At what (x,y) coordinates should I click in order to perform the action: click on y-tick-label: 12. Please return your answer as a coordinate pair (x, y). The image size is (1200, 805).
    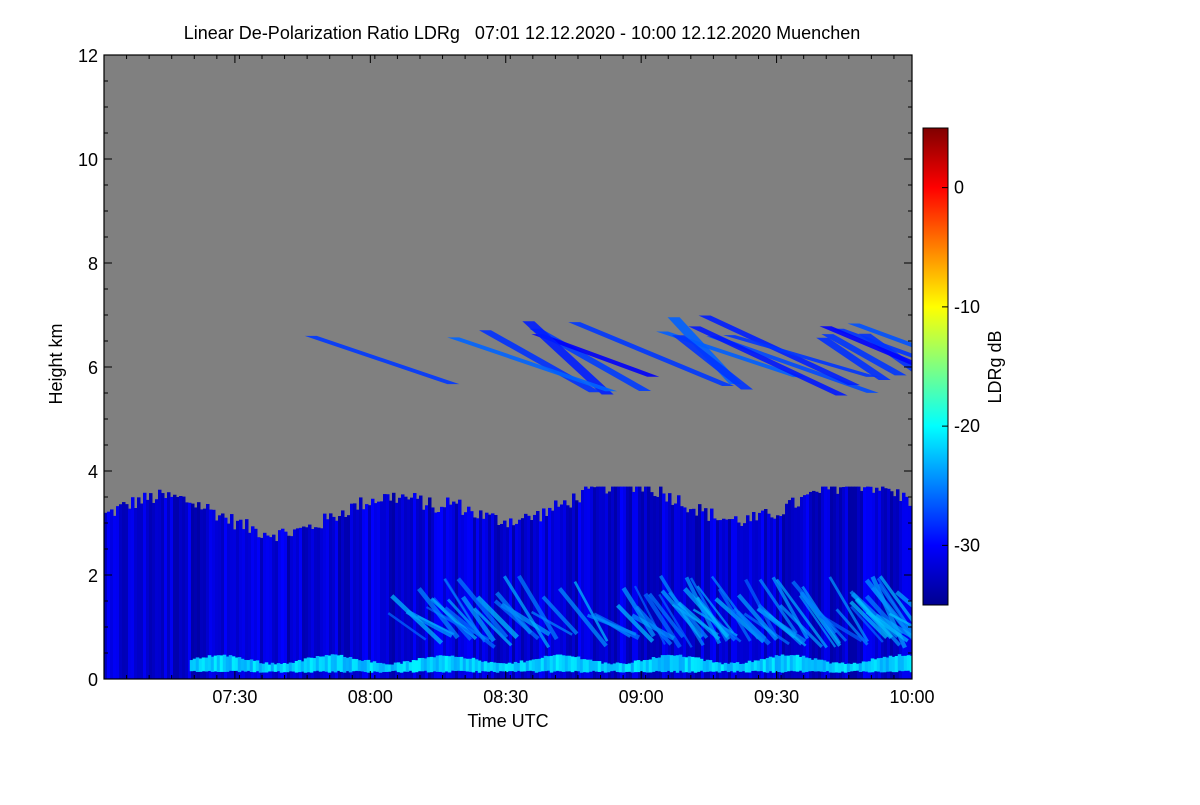
    Looking at the image, I should click on (88, 56).